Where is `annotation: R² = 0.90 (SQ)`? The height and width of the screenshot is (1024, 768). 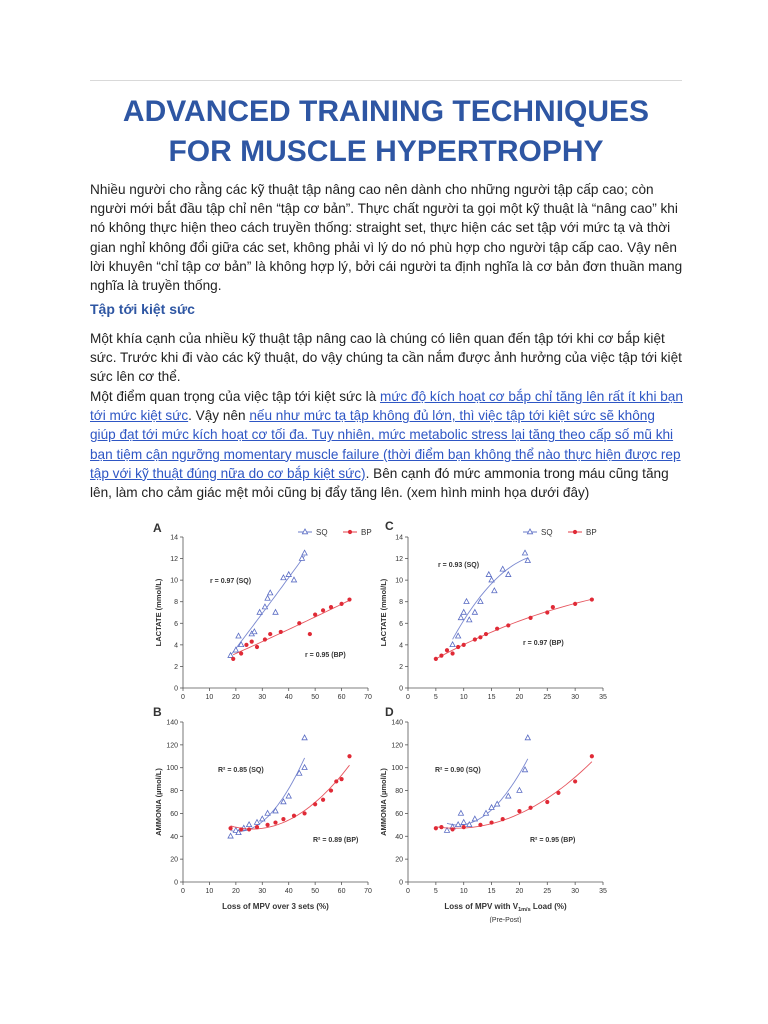
annotation: R² = 0.90 (SQ) is located at coordinates (458, 770).